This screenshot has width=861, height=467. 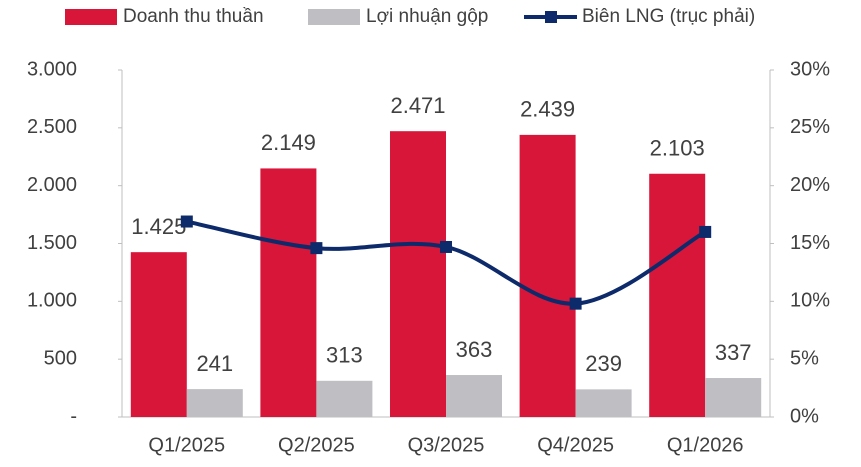 What do you see at coordinates (52, 185) in the screenshot?
I see `y-tick-label: 2.000` at bounding box center [52, 185].